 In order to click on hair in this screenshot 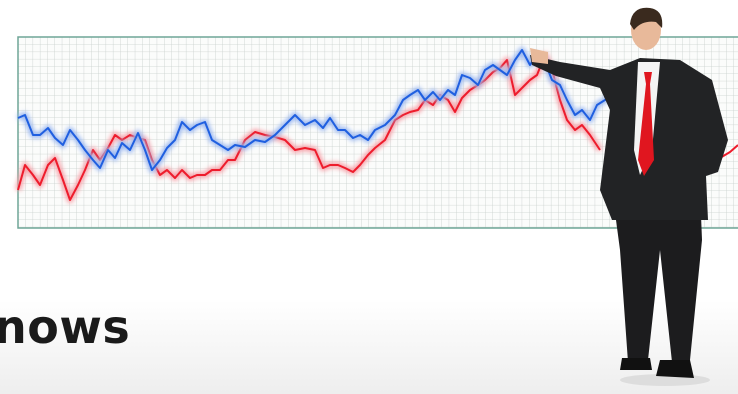, I will do `click(646, 18)`.